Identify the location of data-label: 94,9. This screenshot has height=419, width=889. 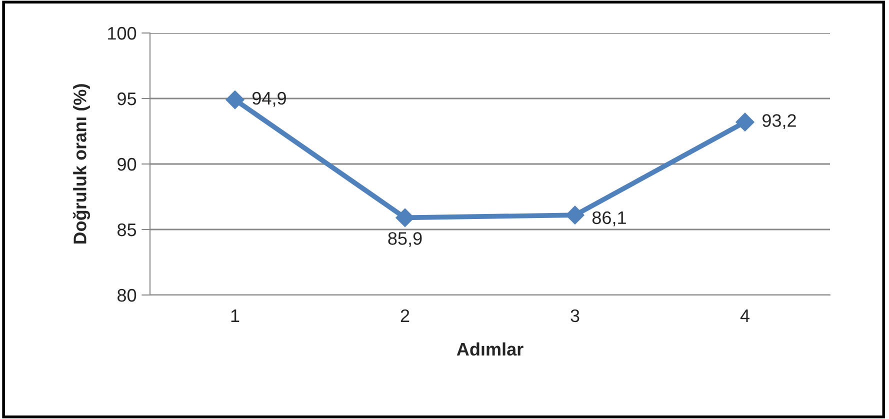
(269, 99).